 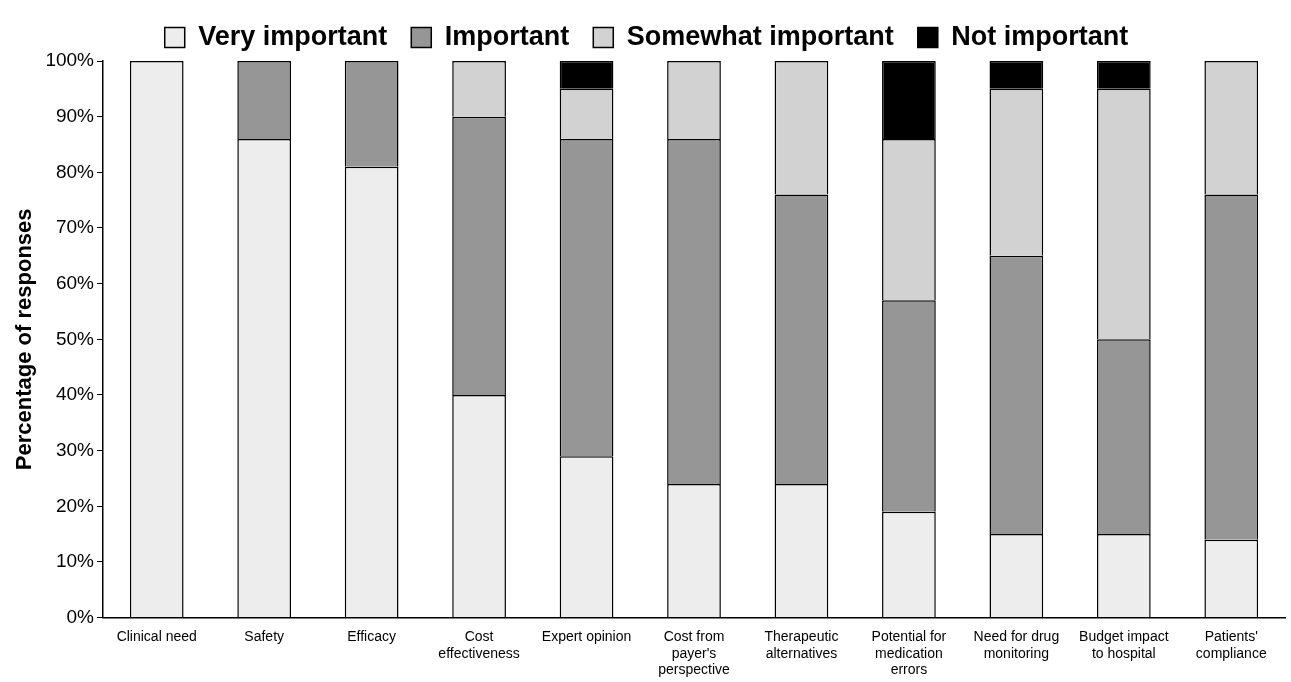 What do you see at coordinates (75, 505) in the screenshot?
I see `y-tick-label: 20%` at bounding box center [75, 505].